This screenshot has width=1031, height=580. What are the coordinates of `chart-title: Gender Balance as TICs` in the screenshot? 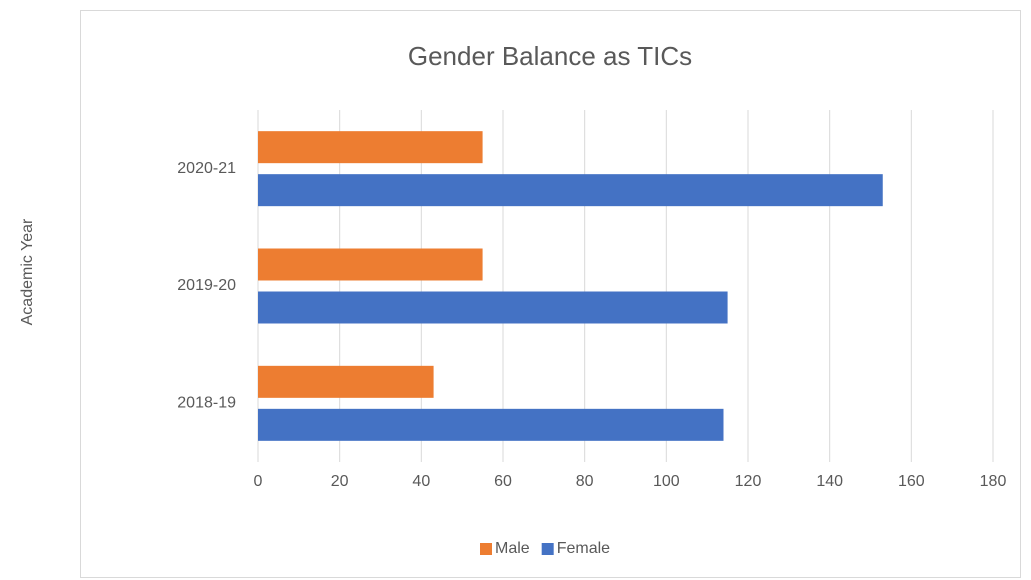 It's located at (550, 56).